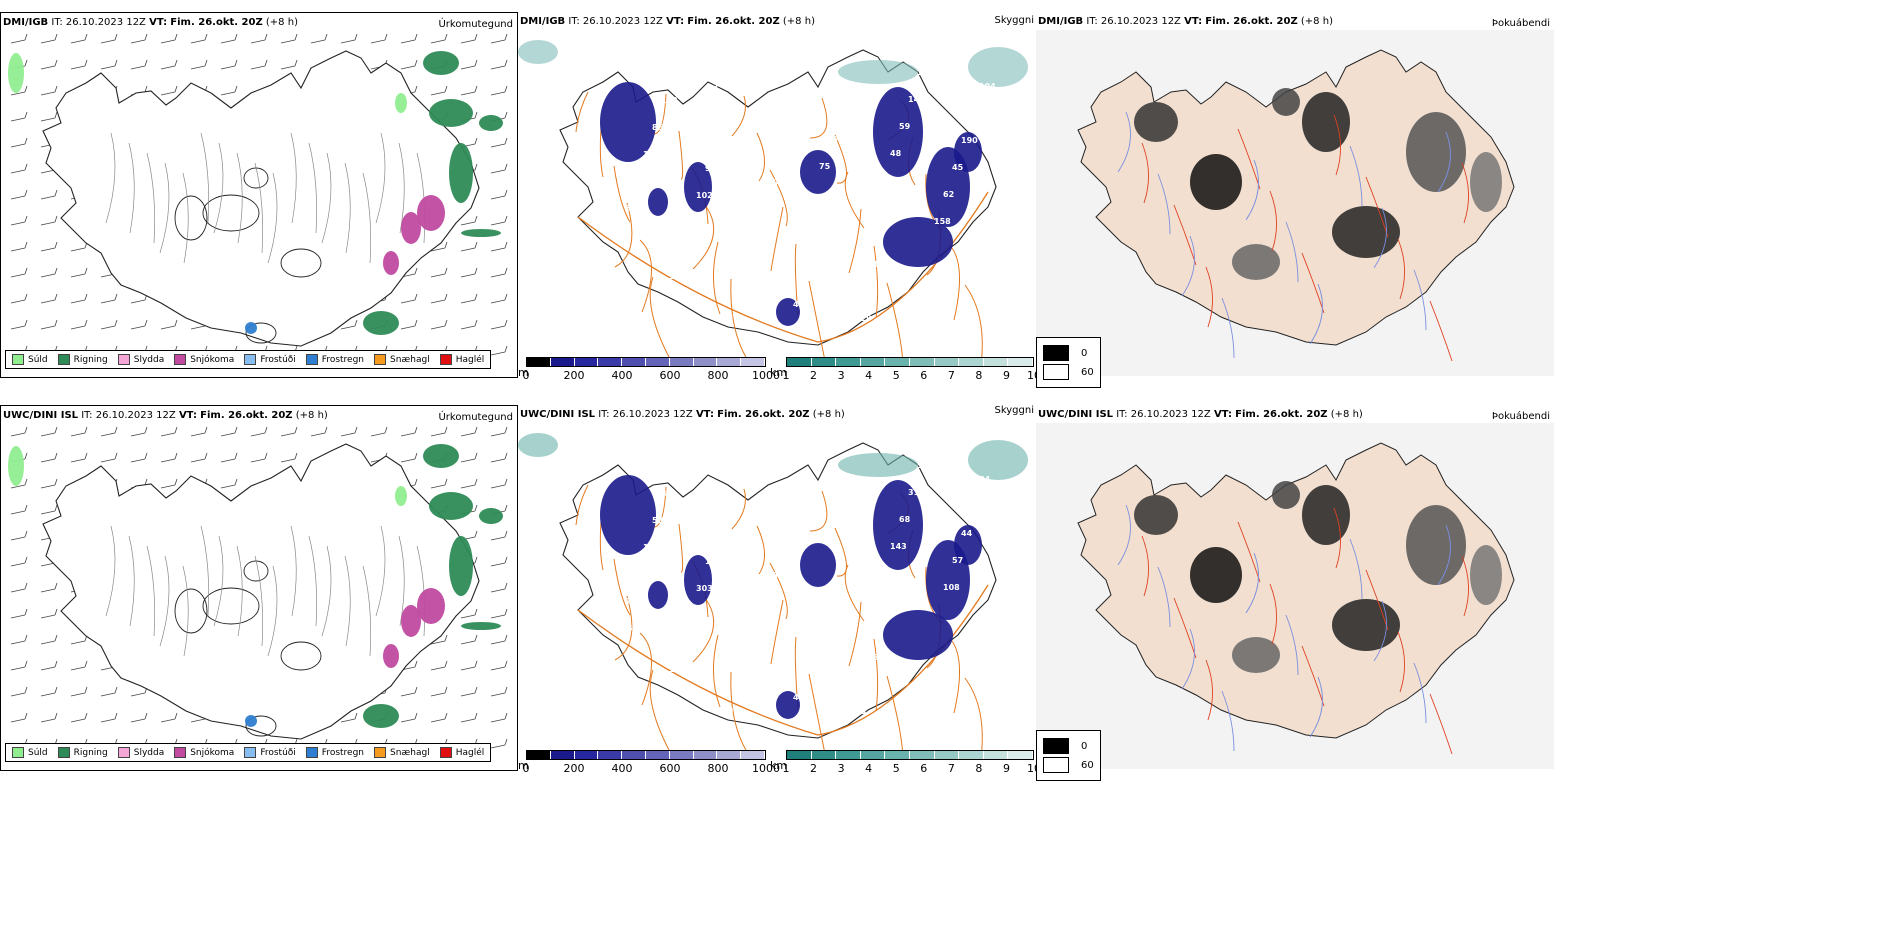  Describe the element at coordinates (911, 370) in the screenshot. I see `visibility-scale-km: 1 2 3 4 5 6 7 8 9 10` at that location.